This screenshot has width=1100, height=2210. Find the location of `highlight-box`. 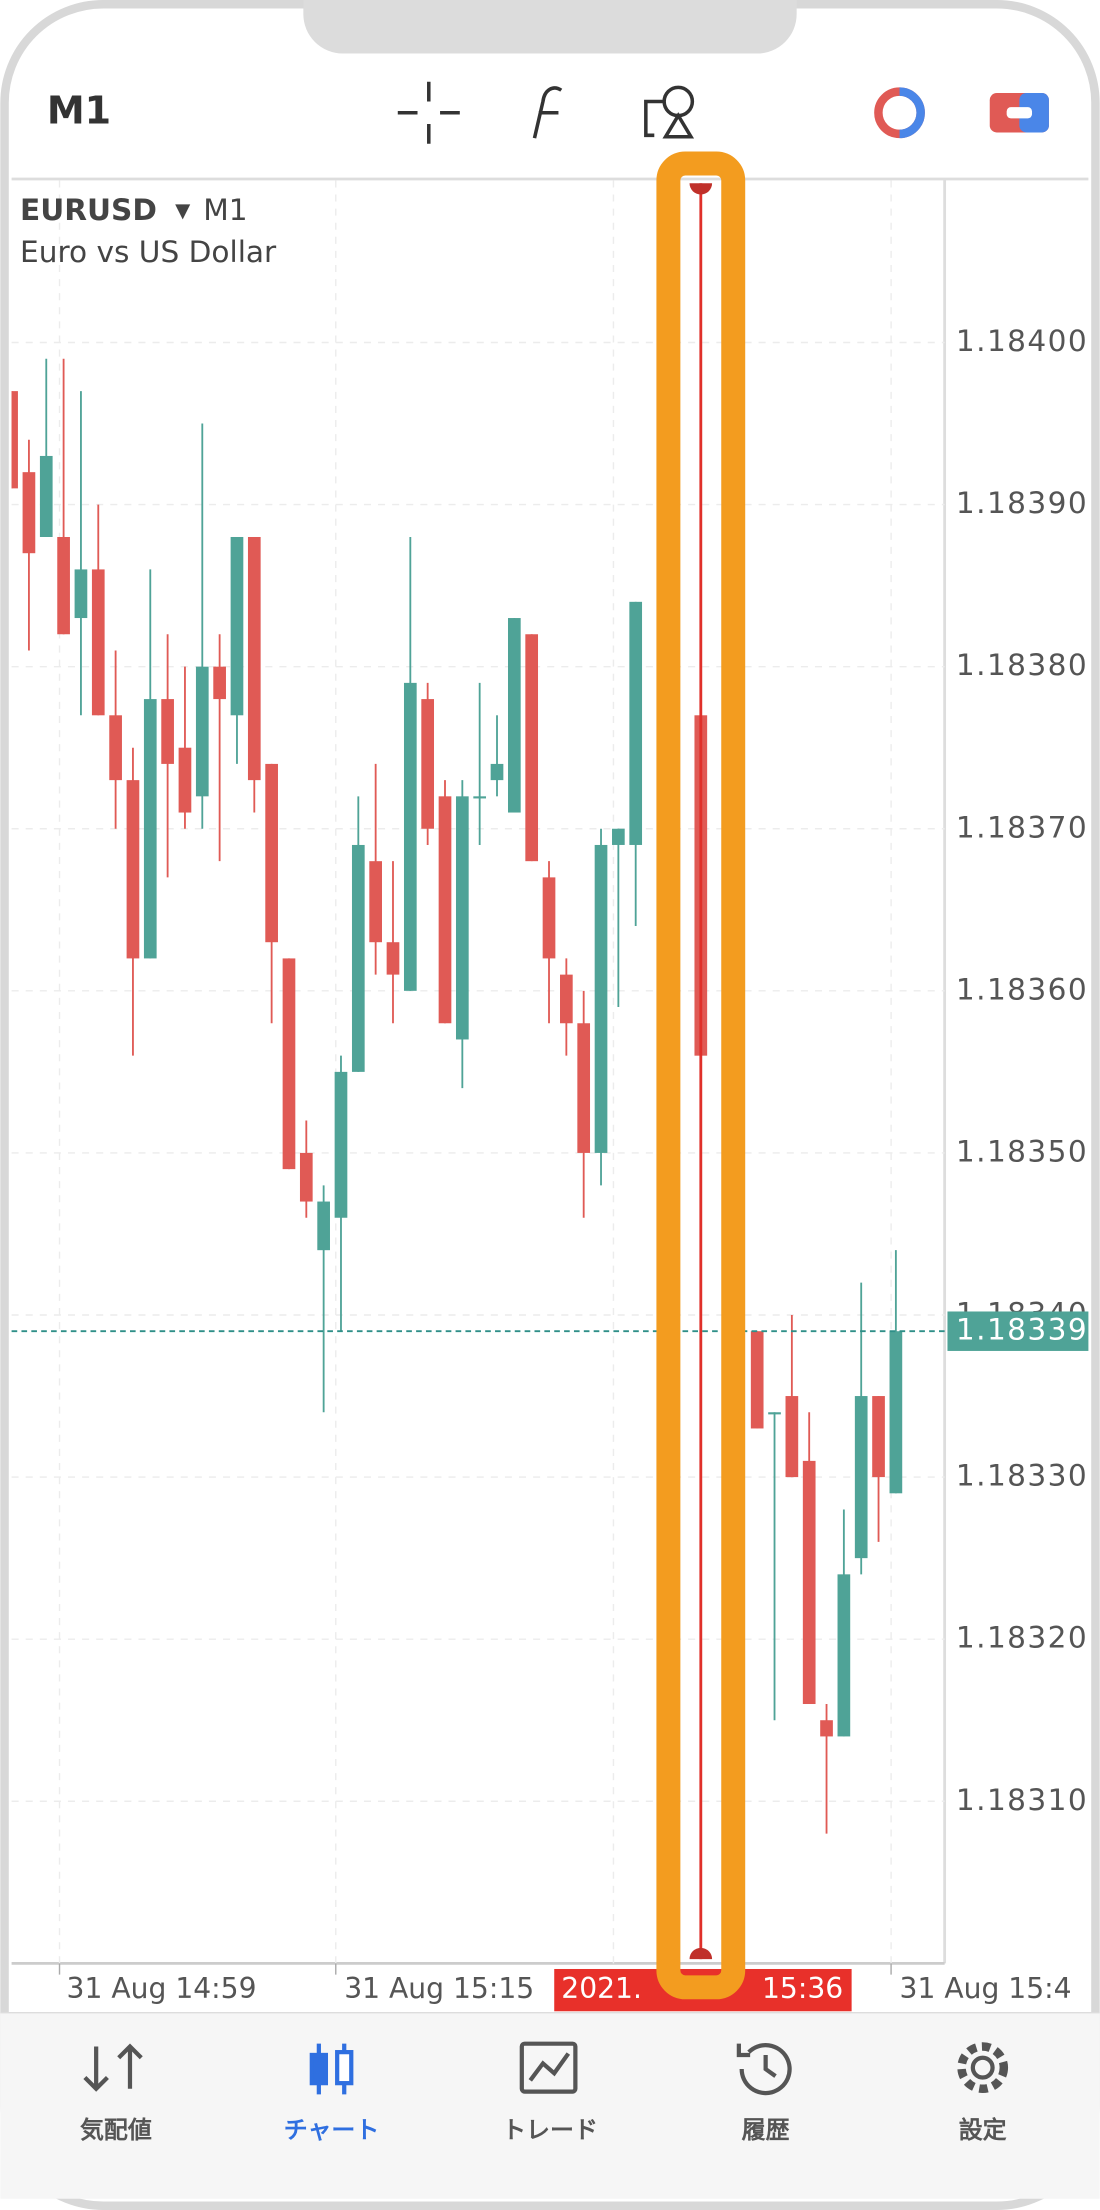

highlight-box is located at coordinates (701, 1075).